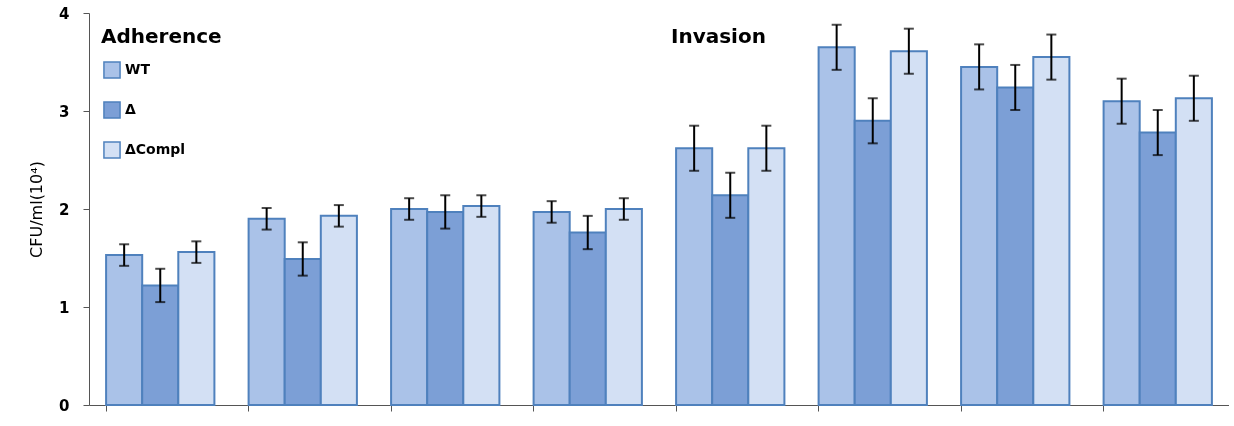 The height and width of the screenshot is (426, 1234). What do you see at coordinates (718, 36) in the screenshot?
I see `annotation: Invasion` at bounding box center [718, 36].